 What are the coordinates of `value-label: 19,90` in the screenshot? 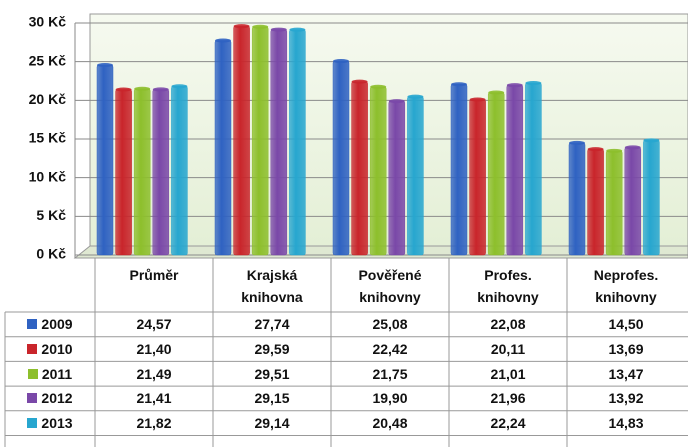 It's located at (390, 398).